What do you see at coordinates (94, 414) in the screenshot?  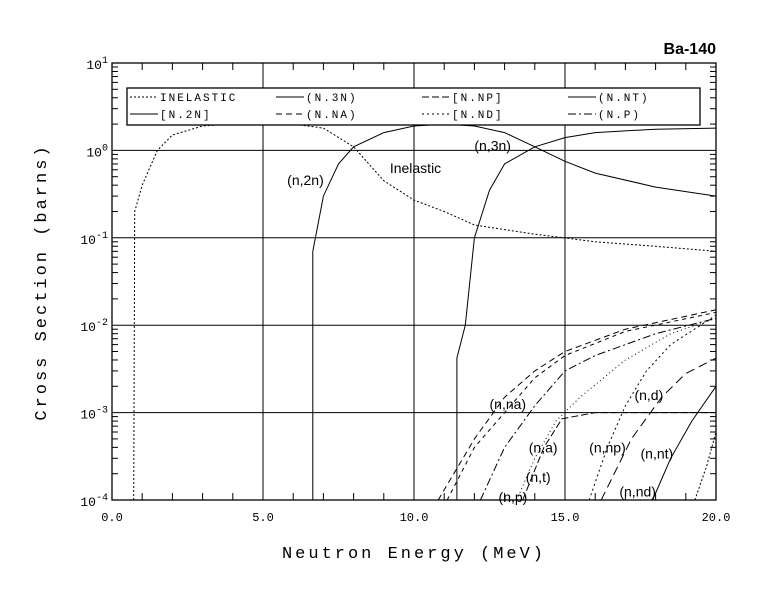 I see `y-tick-label: 10⁻³` at bounding box center [94, 414].